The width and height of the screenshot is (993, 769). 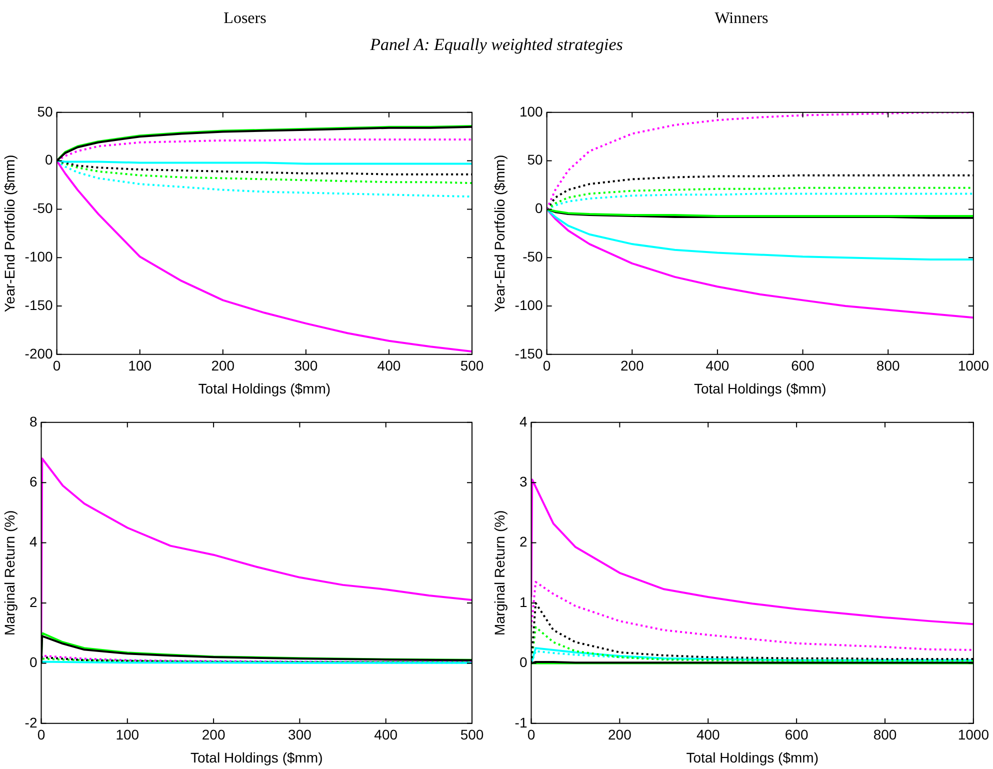 What do you see at coordinates (245, 19) in the screenshot?
I see `chart-title: Losers` at bounding box center [245, 19].